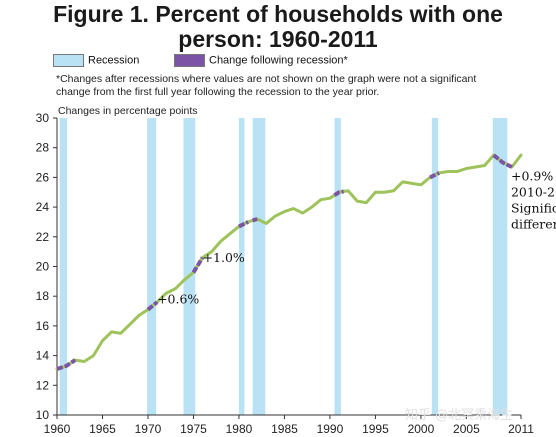  What do you see at coordinates (93, 355) in the screenshot?
I see `data-point-1964` at bounding box center [93, 355].